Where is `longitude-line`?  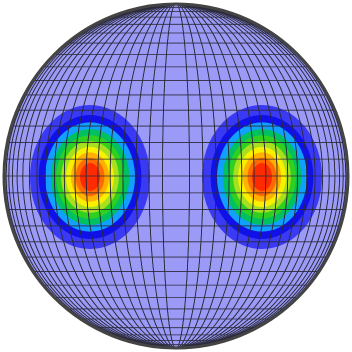 longitude-line is located at coordinates (176, 176).